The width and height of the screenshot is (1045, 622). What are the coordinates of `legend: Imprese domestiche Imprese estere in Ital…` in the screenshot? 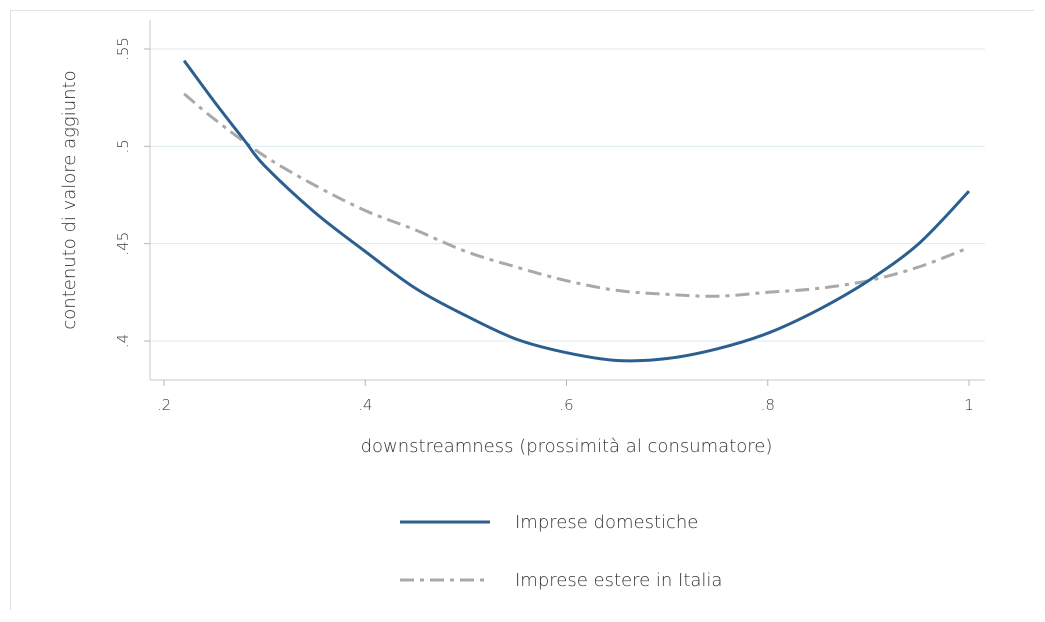 It's located at (561, 551).